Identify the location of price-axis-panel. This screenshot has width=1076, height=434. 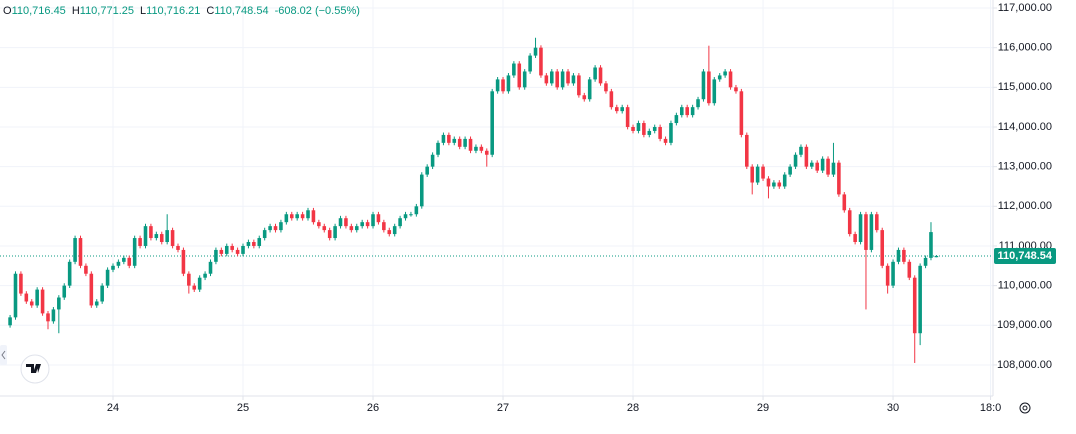
(1034, 214).